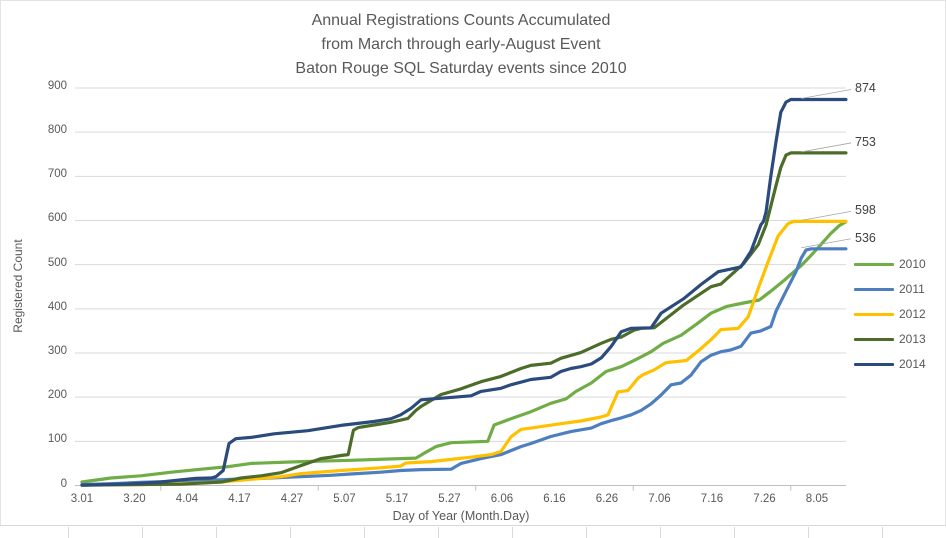 The width and height of the screenshot is (946, 538). I want to click on y-tick-label: 400, so click(57, 306).